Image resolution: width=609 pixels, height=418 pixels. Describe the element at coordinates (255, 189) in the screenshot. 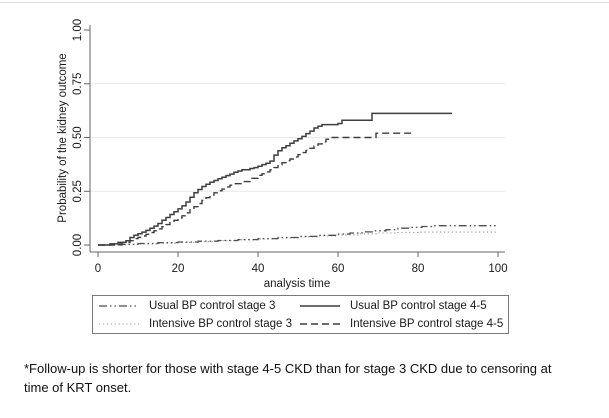

I see `series-intensive-bp-stage45` at that location.